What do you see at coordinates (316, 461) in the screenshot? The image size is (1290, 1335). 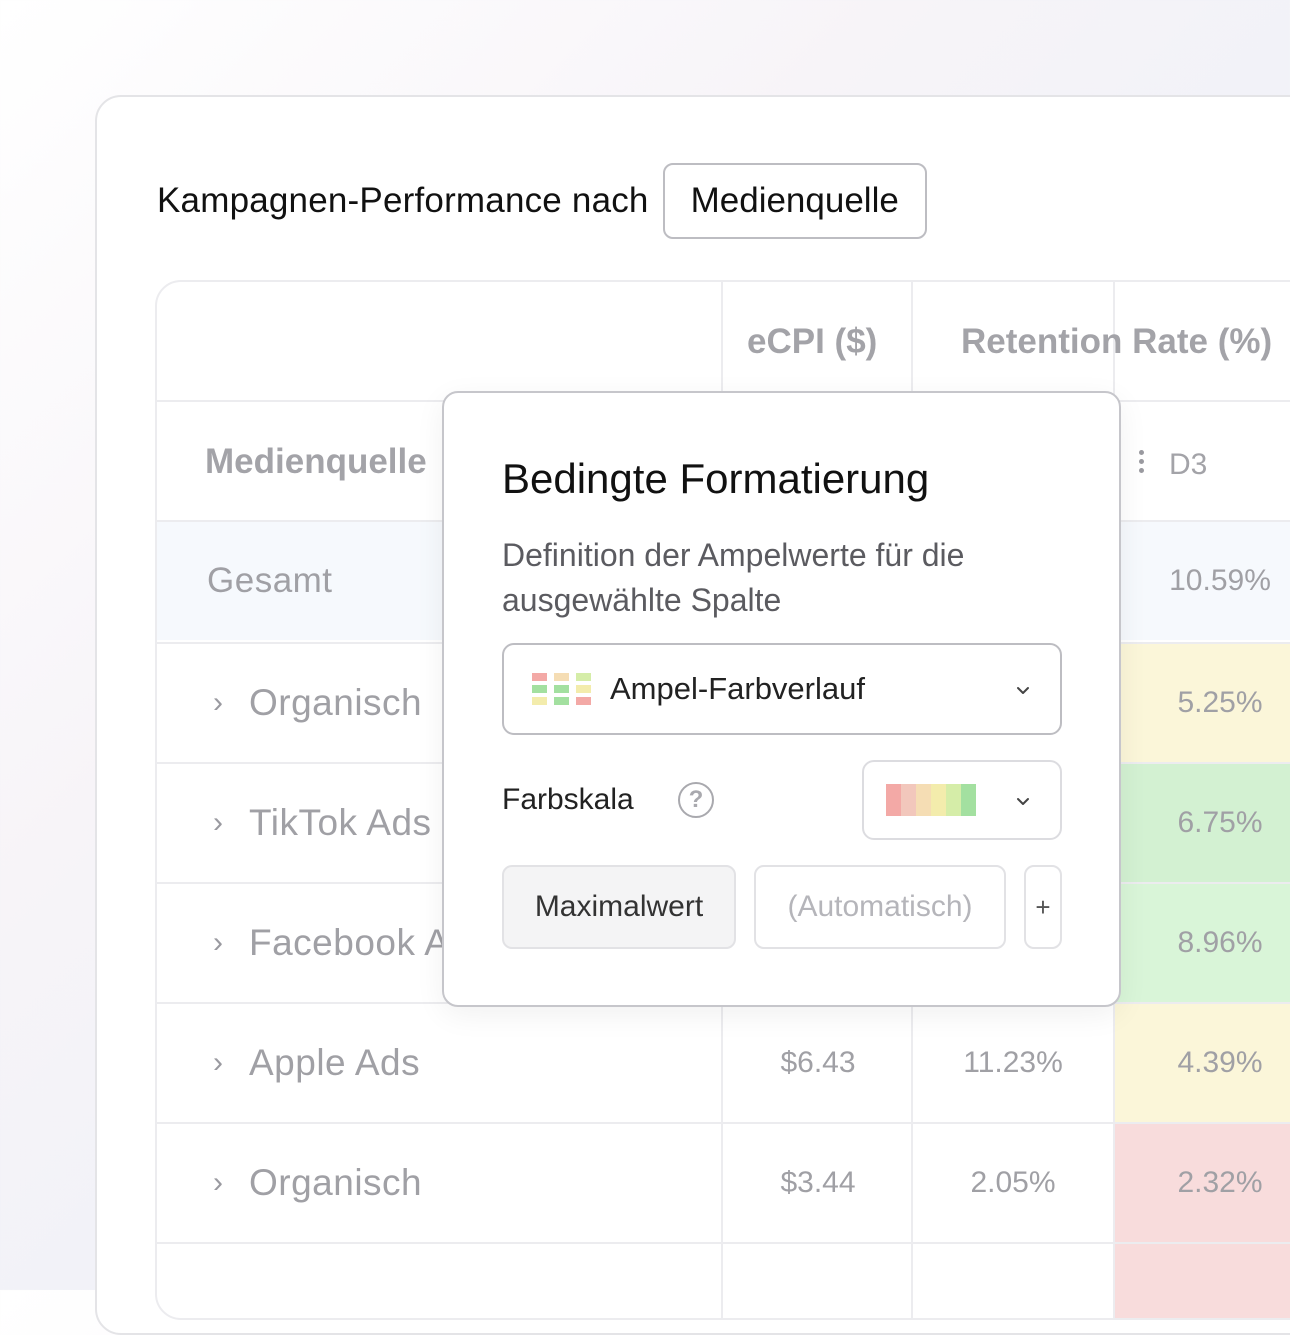 I see `header-medienquelle: Medienquelle` at bounding box center [316, 461].